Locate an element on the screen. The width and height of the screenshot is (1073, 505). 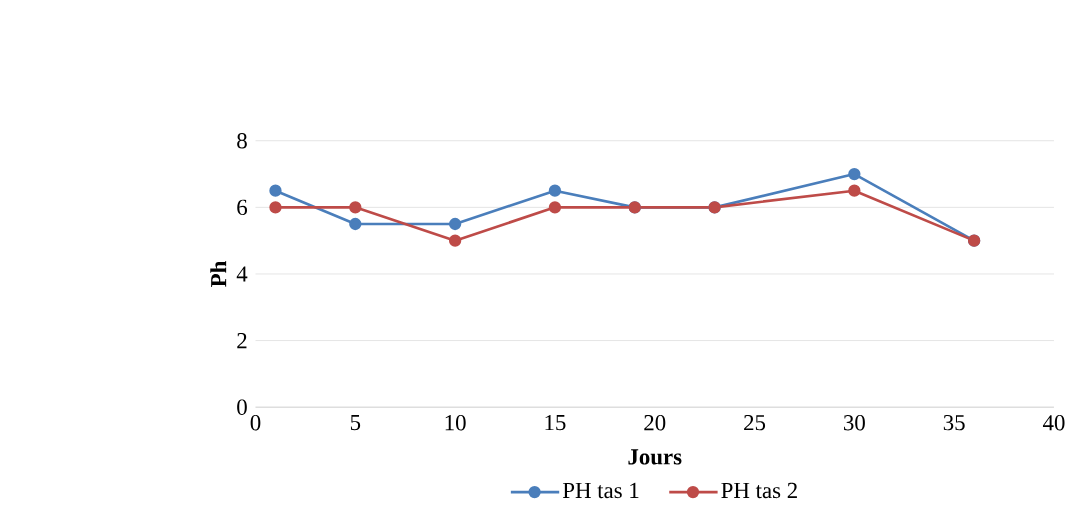
x-axis-title: Jours is located at coordinates (655, 457).